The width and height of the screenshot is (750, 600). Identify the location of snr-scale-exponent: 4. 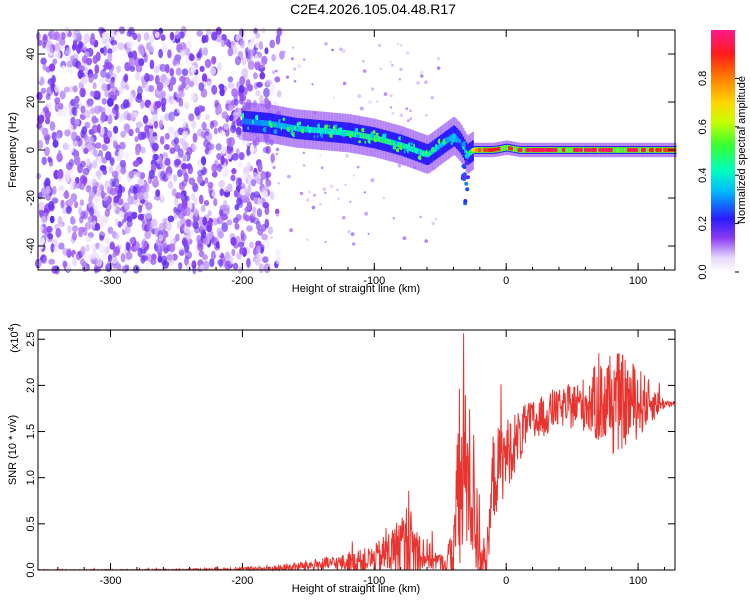
(11, 328).